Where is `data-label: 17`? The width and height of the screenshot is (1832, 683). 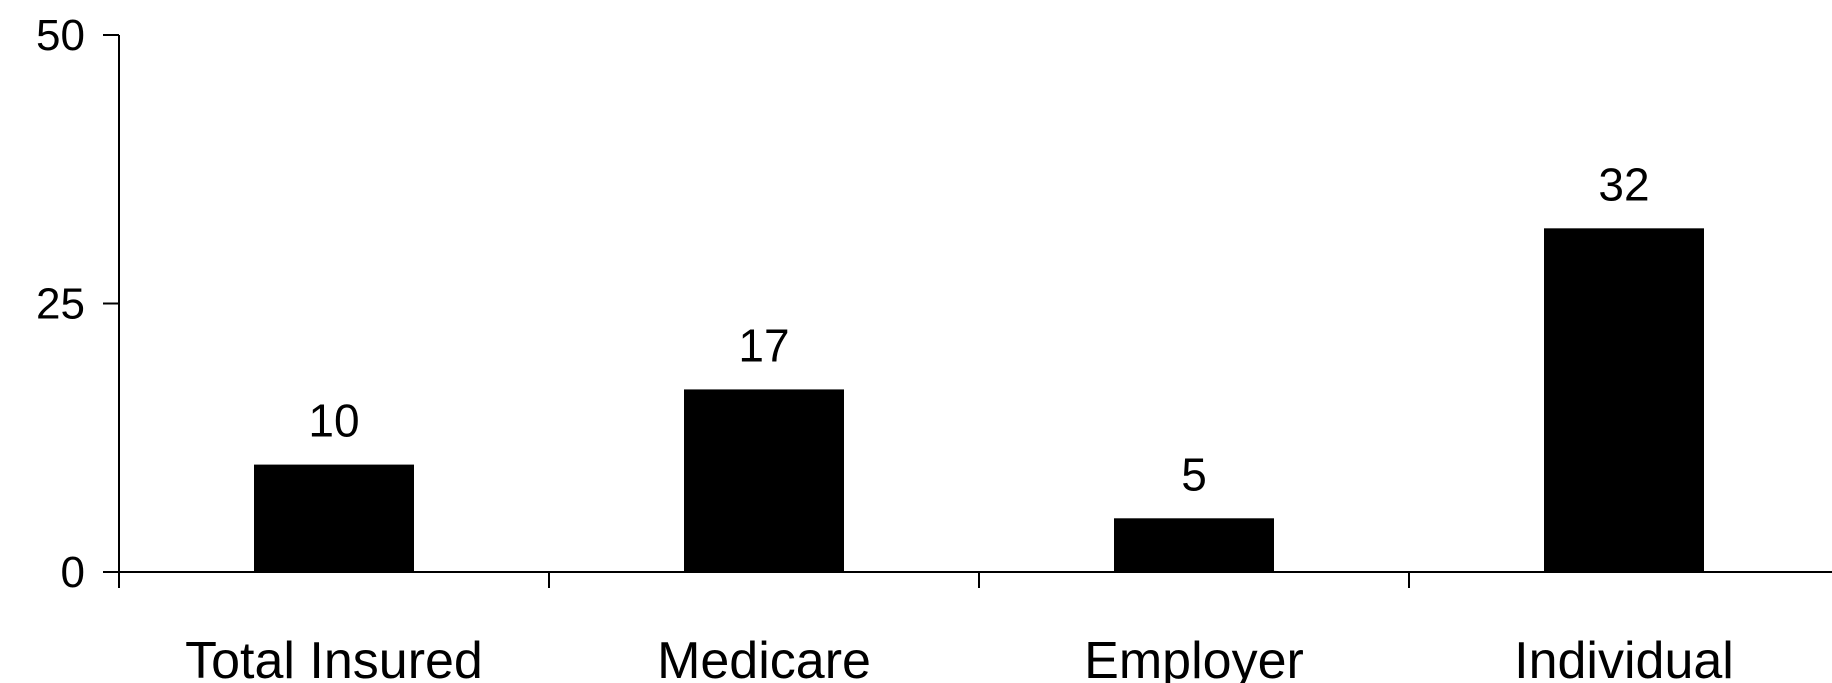
data-label: 17 is located at coordinates (763, 345).